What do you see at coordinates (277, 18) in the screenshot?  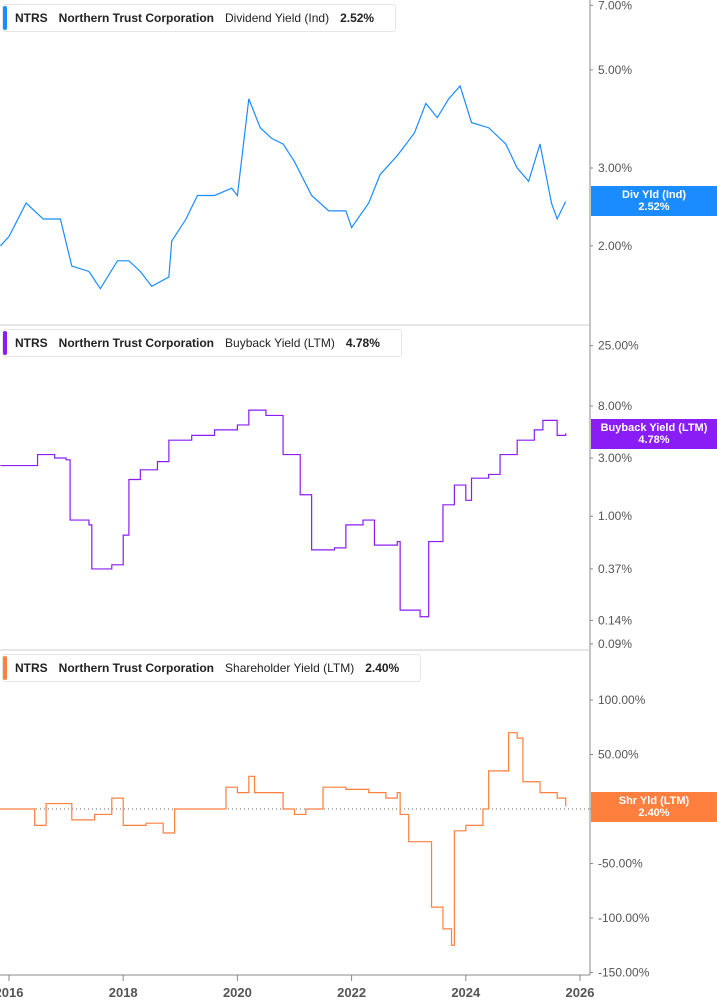 I see `legend-metric: Dividend Yield (Ind)` at bounding box center [277, 18].